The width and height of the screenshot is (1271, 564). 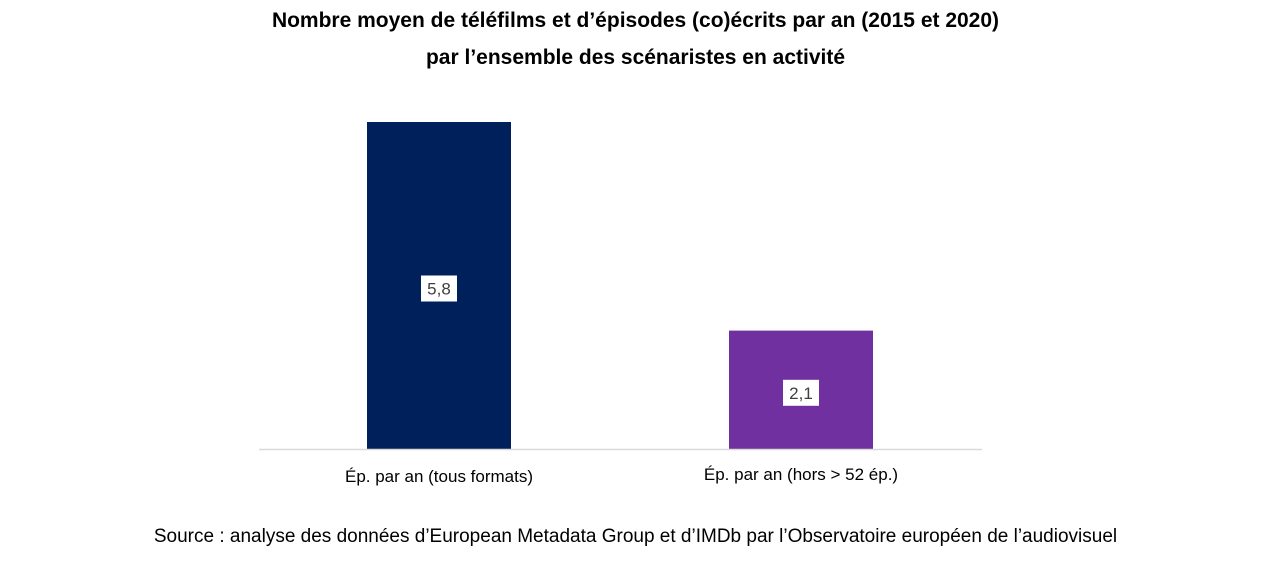 I want to click on data-label-2: 2,1, so click(x=801, y=393).